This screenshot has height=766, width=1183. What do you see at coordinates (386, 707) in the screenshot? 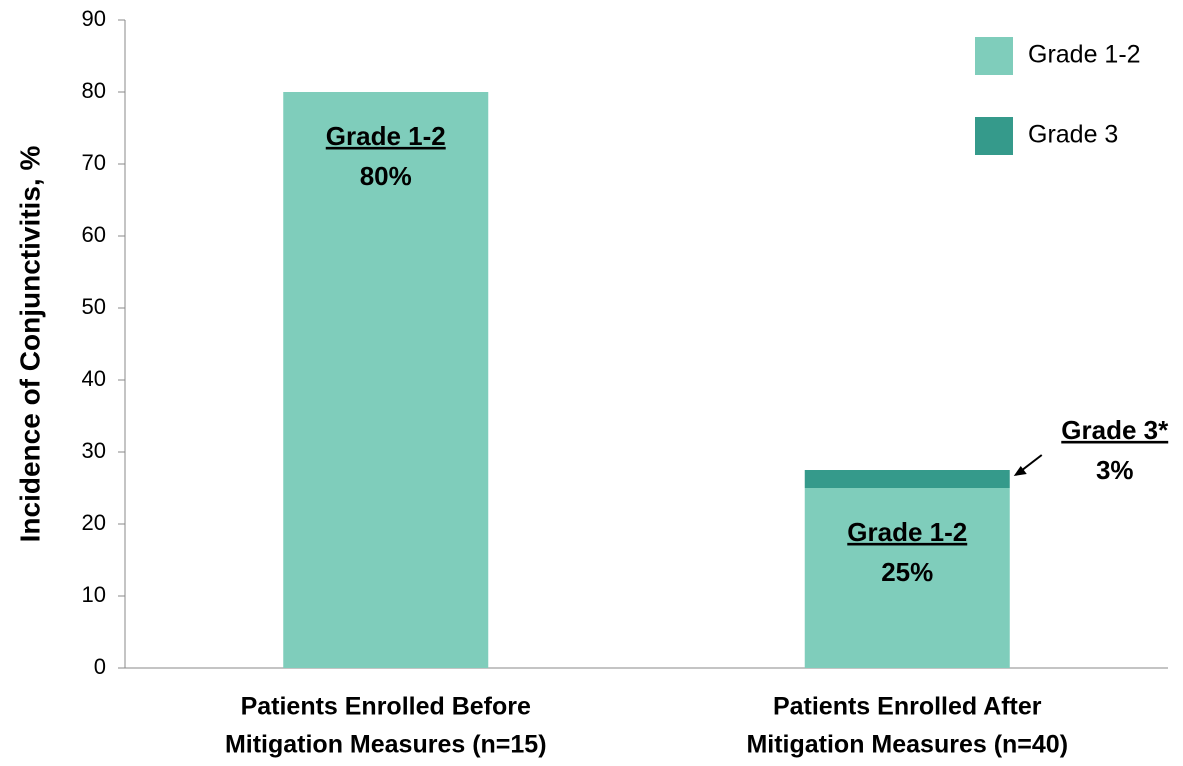
I see `x-tick-label: Patients Enrolled Before` at bounding box center [386, 707].